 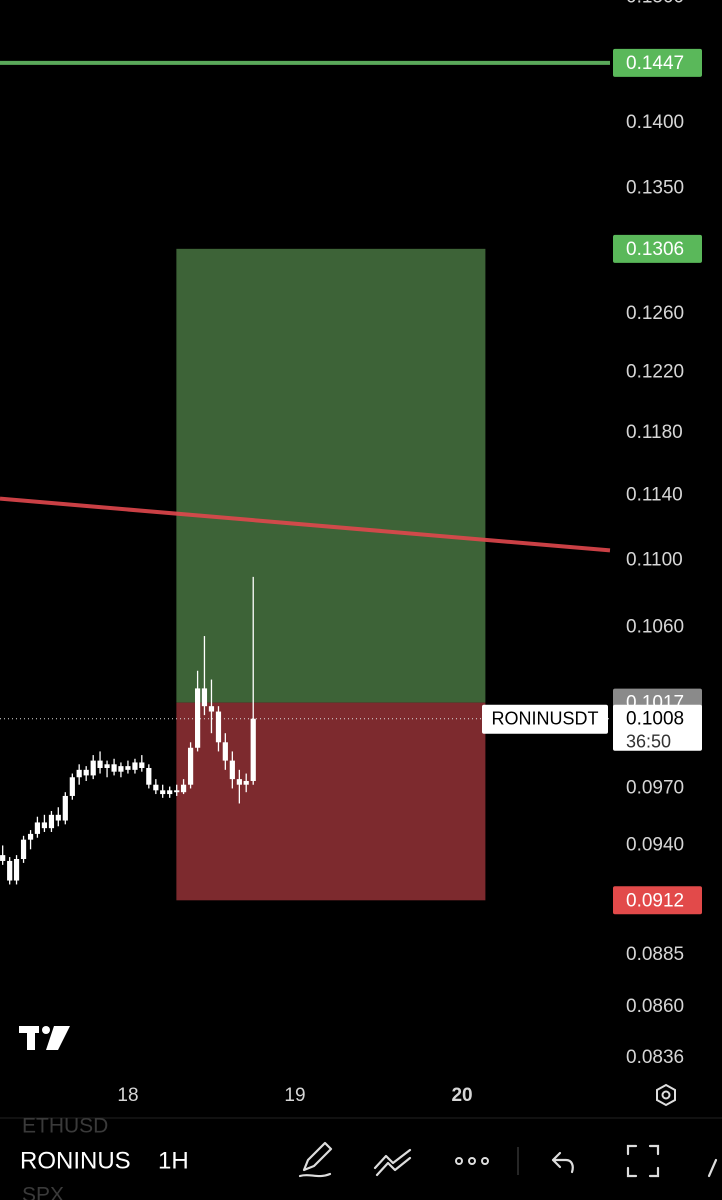 What do you see at coordinates (655, 719) in the screenshot?
I see `last-price-tag: 0.1008` at bounding box center [655, 719].